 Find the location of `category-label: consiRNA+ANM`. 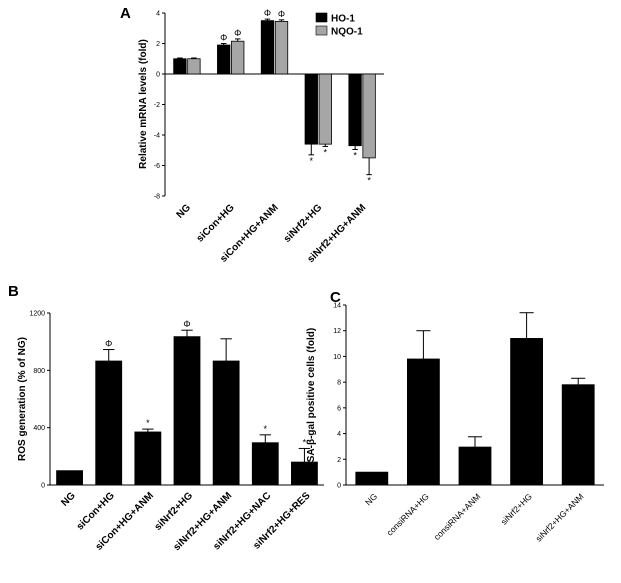

category-label: consiRNA+ANM is located at coordinates (457, 516).